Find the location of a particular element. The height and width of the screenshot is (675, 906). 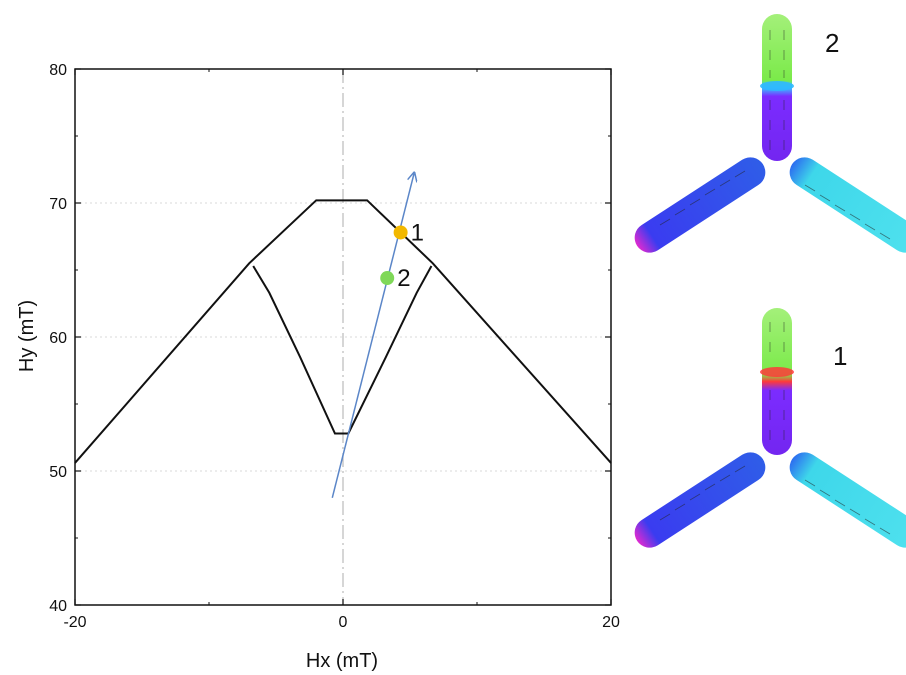

y-tick-label: 70 is located at coordinates (58, 204).